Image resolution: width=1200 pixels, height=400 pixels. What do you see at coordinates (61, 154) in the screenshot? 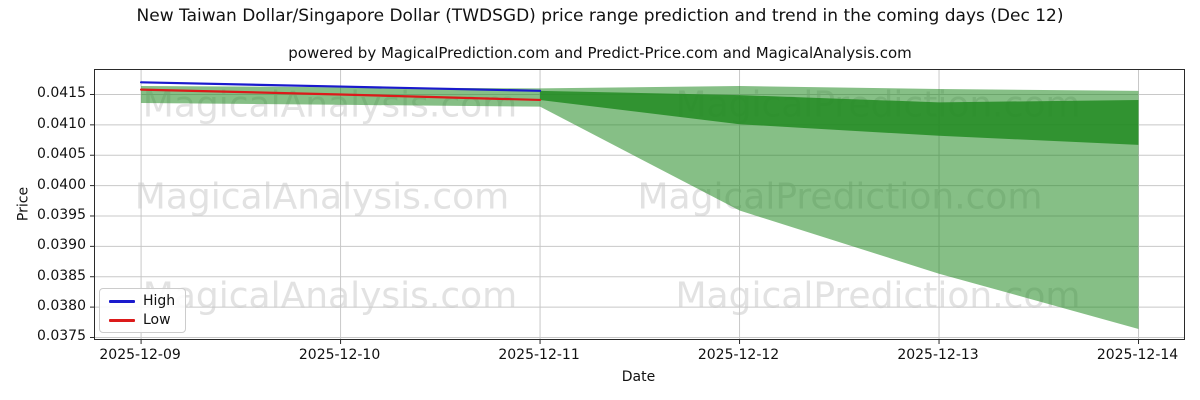
I see `y-tick-label: 0.0405` at bounding box center [61, 154].